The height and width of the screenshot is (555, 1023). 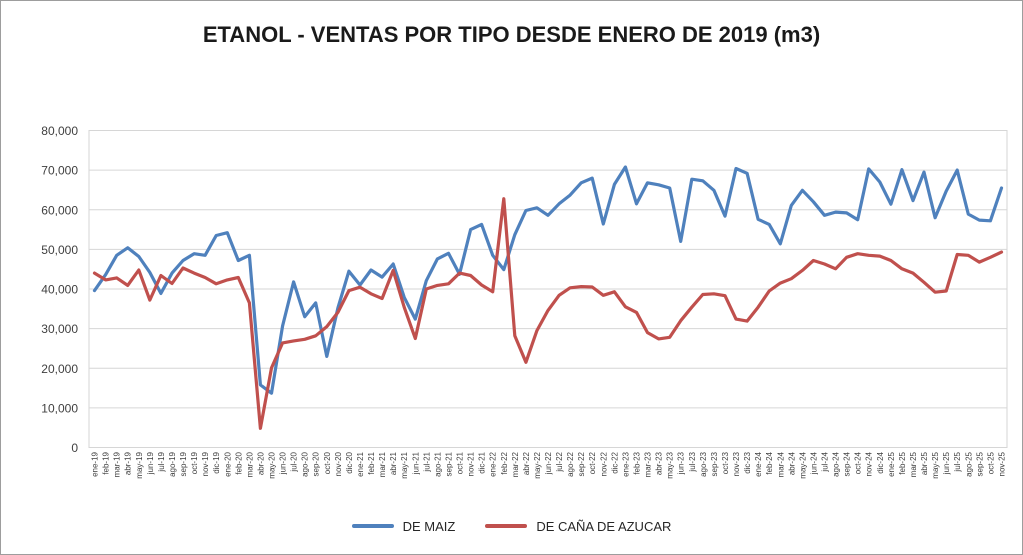 What do you see at coordinates (769, 462) in the screenshot?
I see `x-axis-label: feb-24` at bounding box center [769, 462].